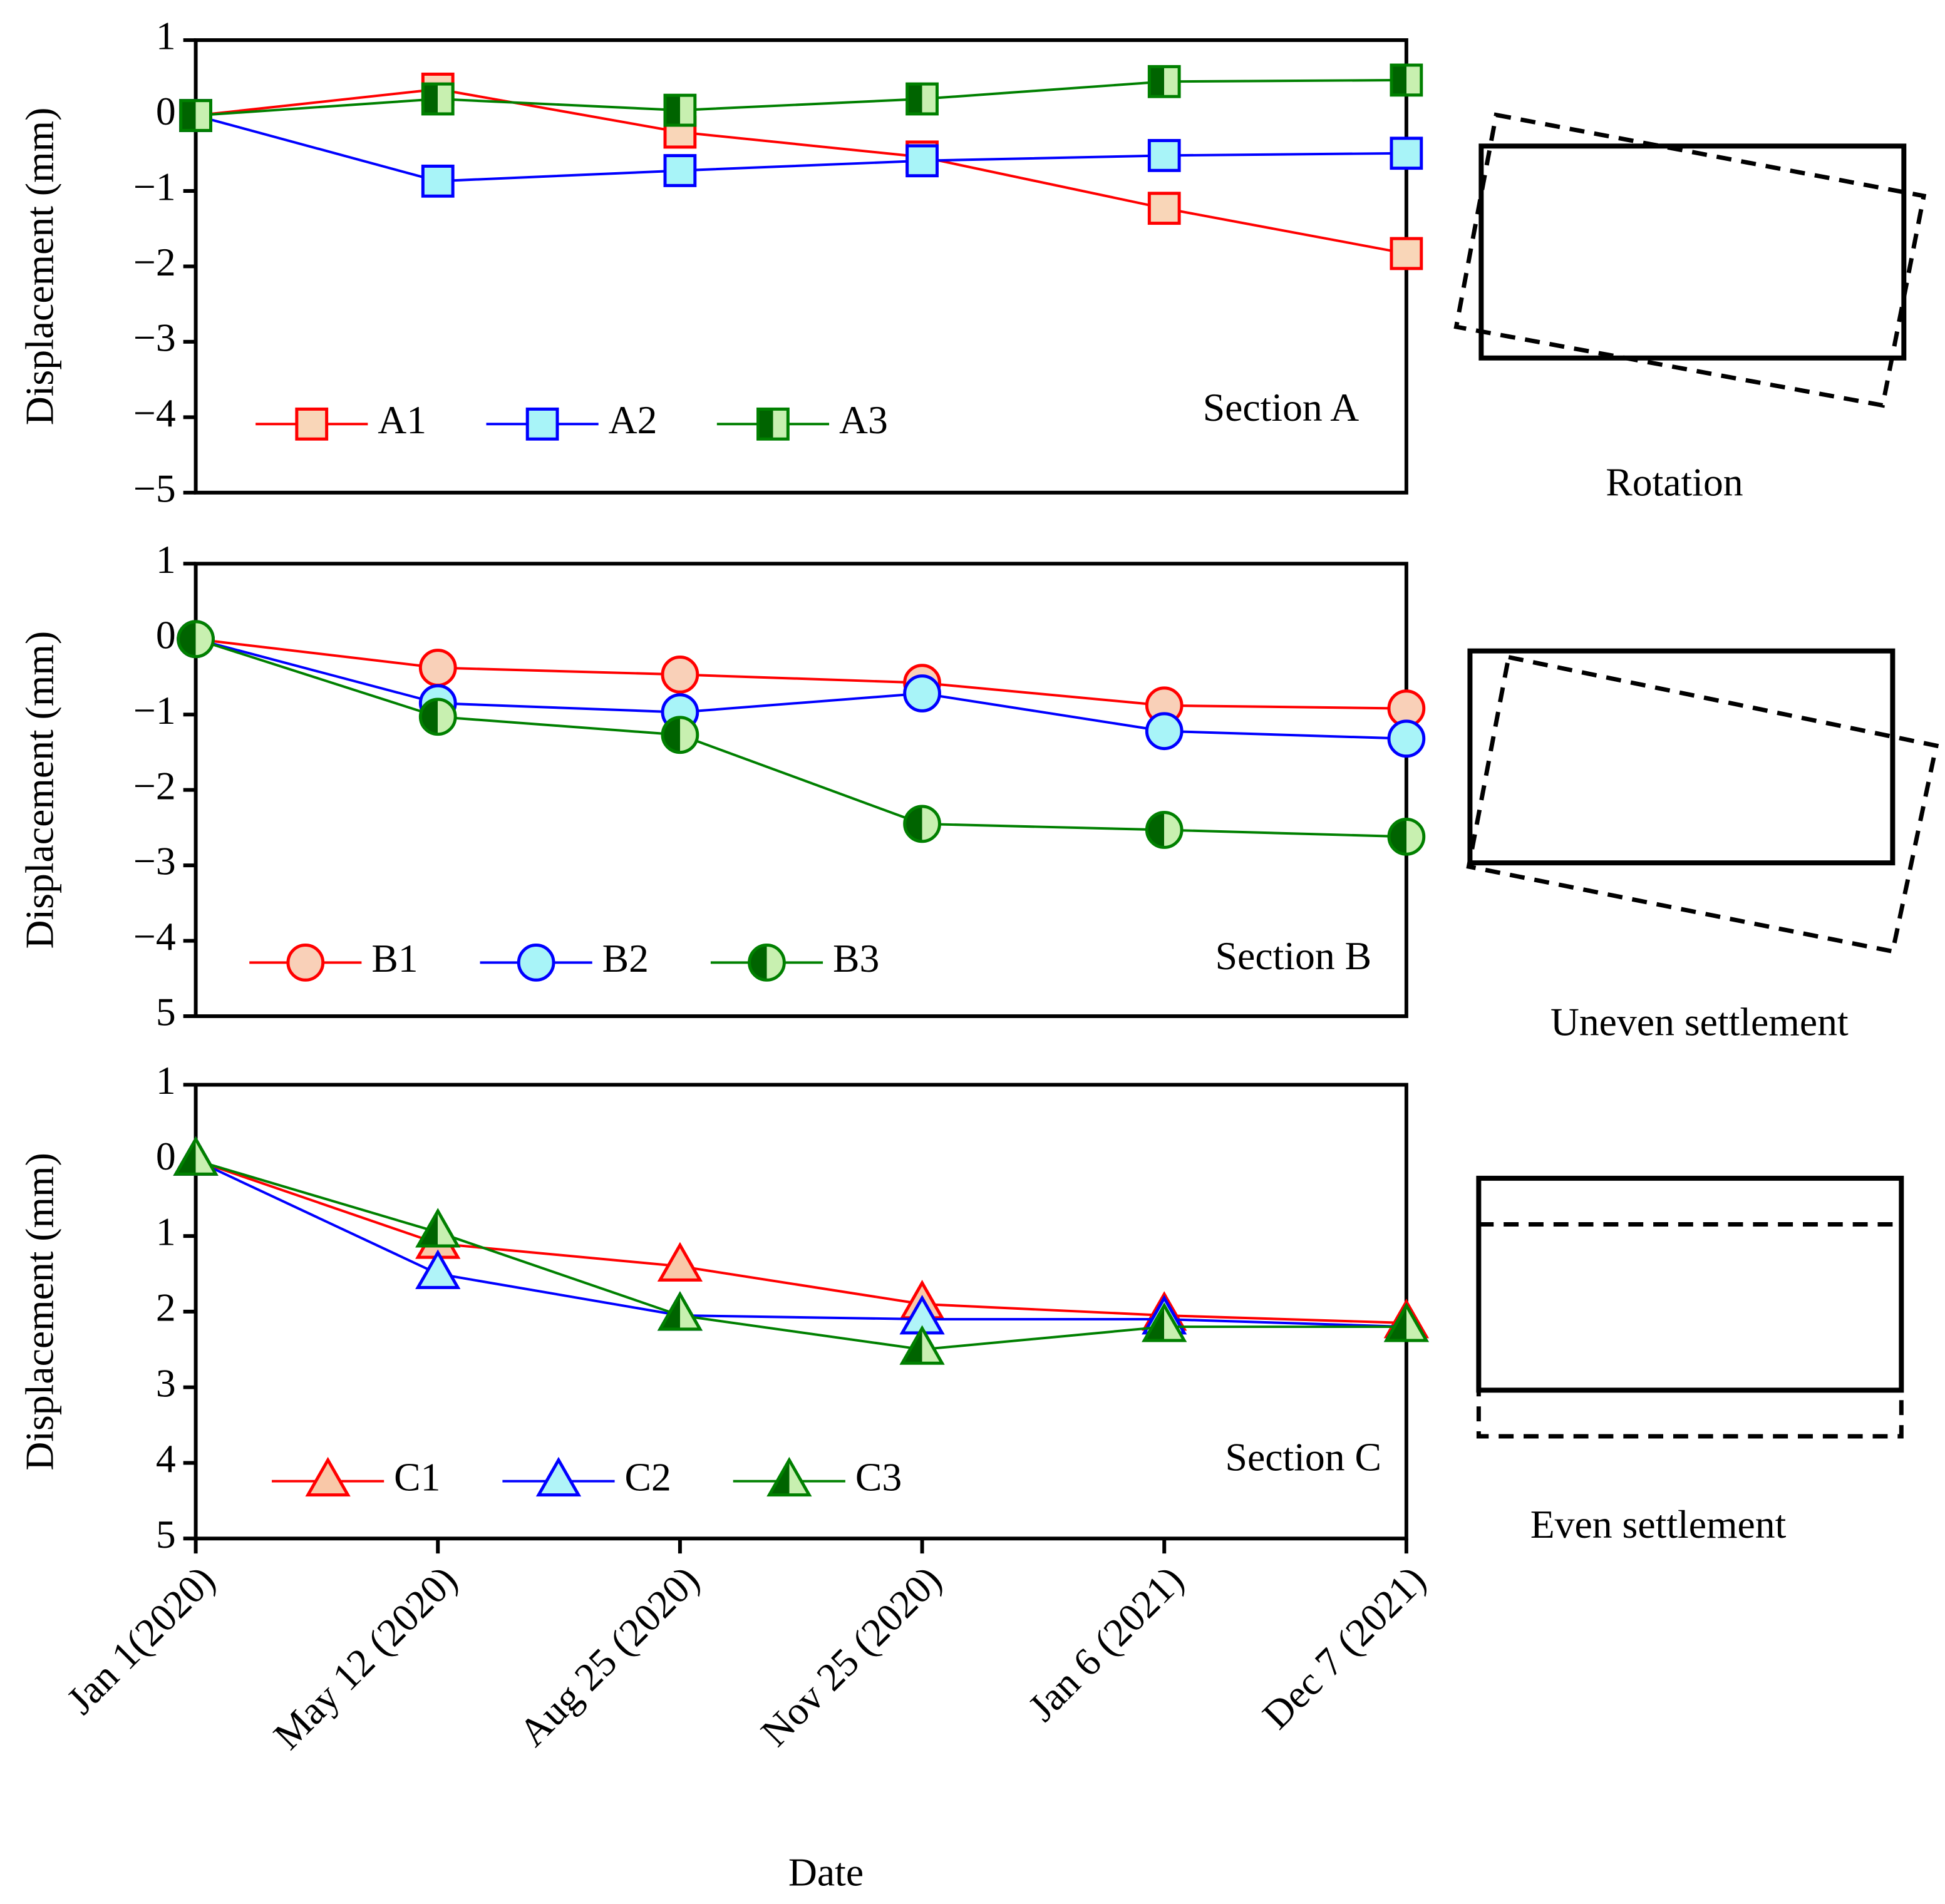  Describe the element at coordinates (609, 1656) in the screenshot. I see `x-tick-label: Aug 25 (2020)` at that location.